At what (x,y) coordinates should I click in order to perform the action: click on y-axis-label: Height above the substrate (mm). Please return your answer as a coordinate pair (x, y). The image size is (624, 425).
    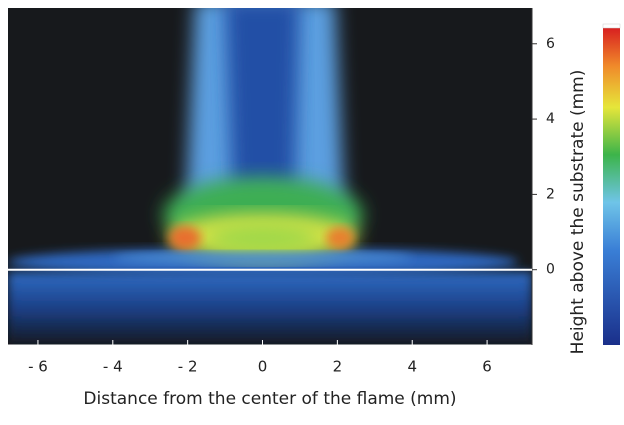
    Looking at the image, I should click on (578, 212).